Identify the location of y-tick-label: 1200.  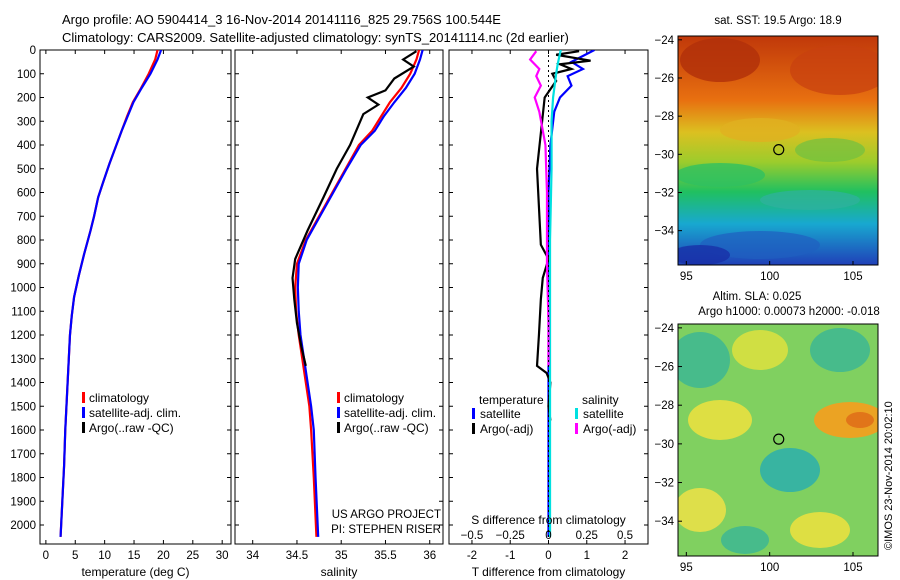
(23, 336).